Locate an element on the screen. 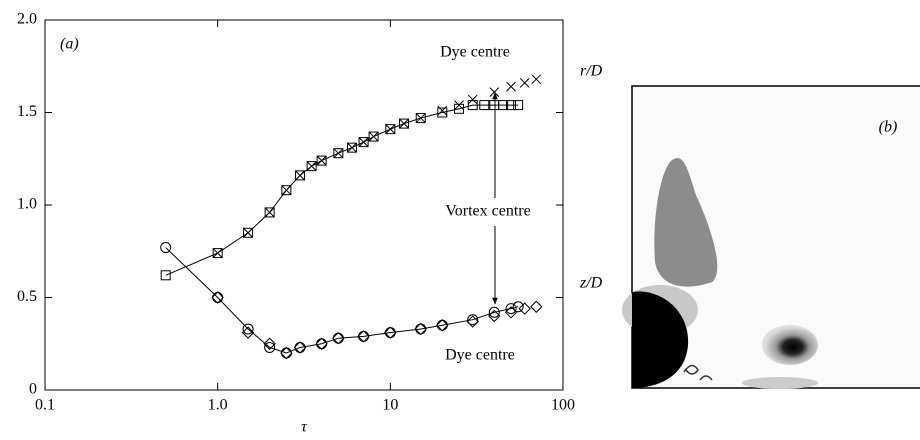 The width and height of the screenshot is (920, 440). wake is located at coordinates (780, 383).